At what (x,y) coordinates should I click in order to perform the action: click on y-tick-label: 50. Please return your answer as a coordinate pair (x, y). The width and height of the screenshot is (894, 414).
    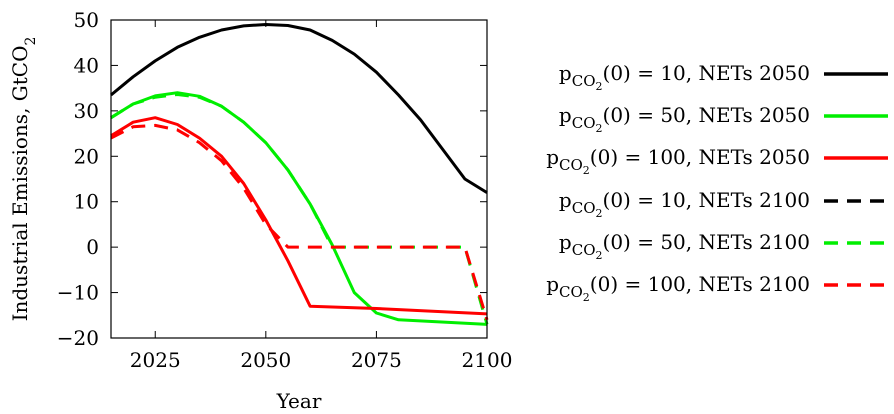
    Looking at the image, I should click on (86, 20).